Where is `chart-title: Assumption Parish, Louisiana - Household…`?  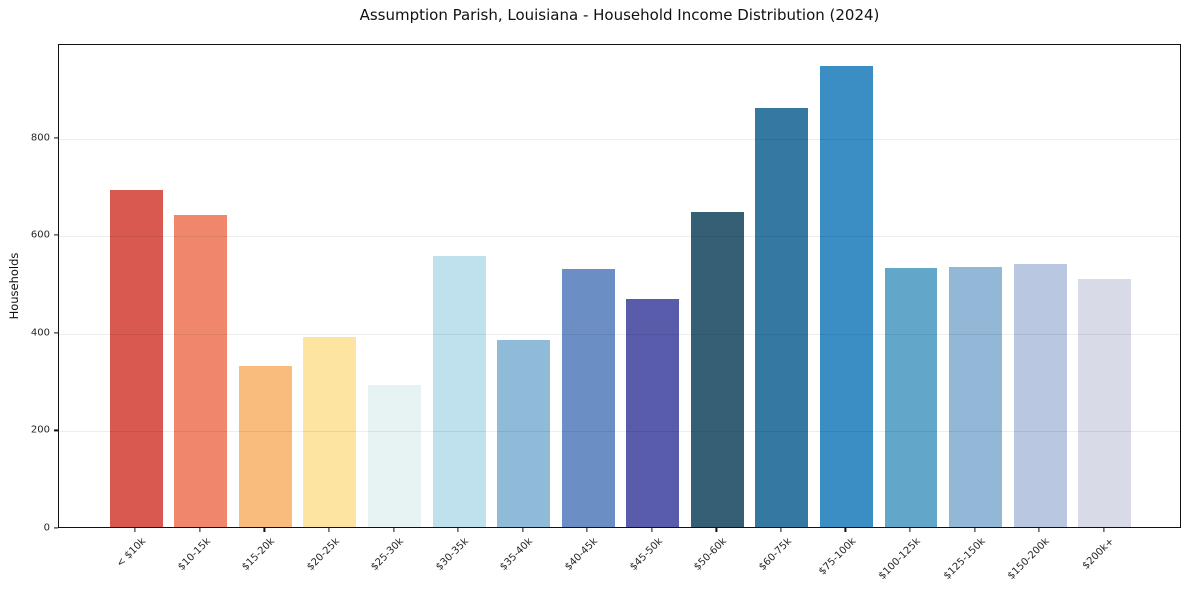
chart-title: Assumption Parish, Louisiana - Household… is located at coordinates (619, 15).